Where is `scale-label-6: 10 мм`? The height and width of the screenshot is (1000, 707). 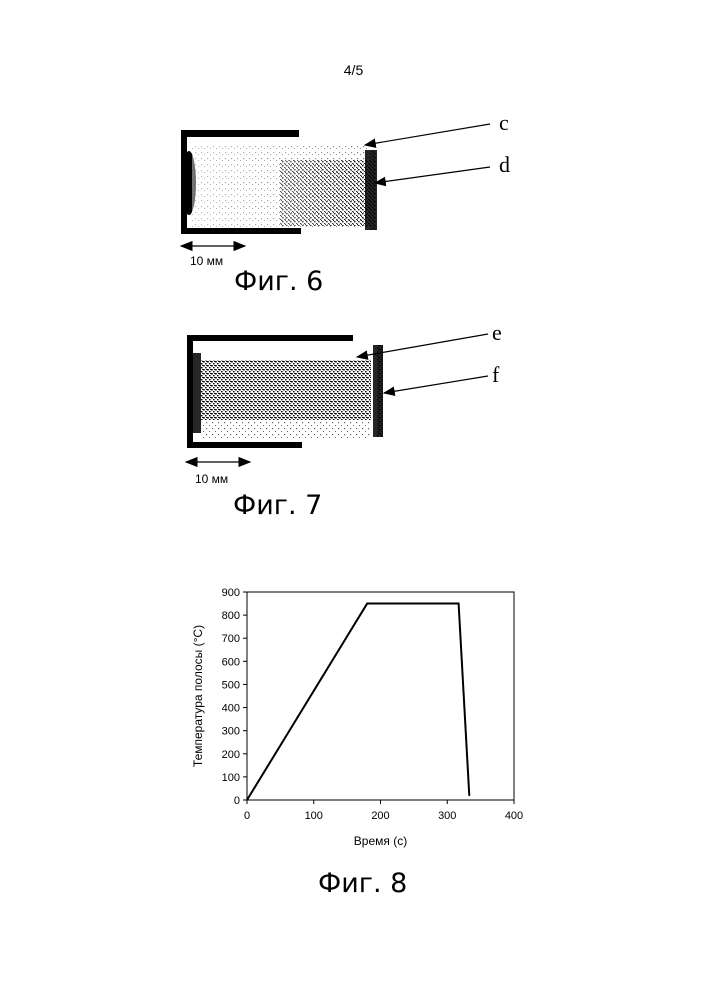
scale-label-6: 10 мм is located at coordinates (206, 261).